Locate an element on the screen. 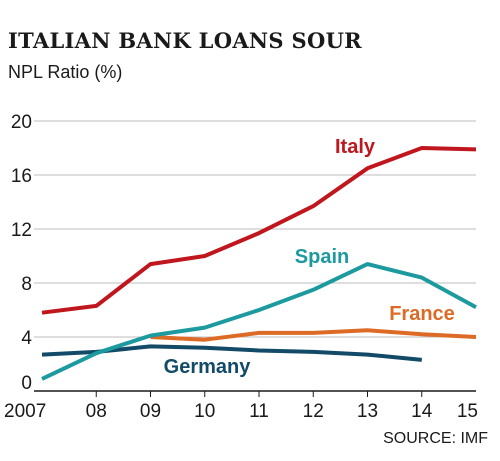 Image resolution: width=500 pixels, height=461 pixels. x-tick-label: 13 is located at coordinates (367, 411).